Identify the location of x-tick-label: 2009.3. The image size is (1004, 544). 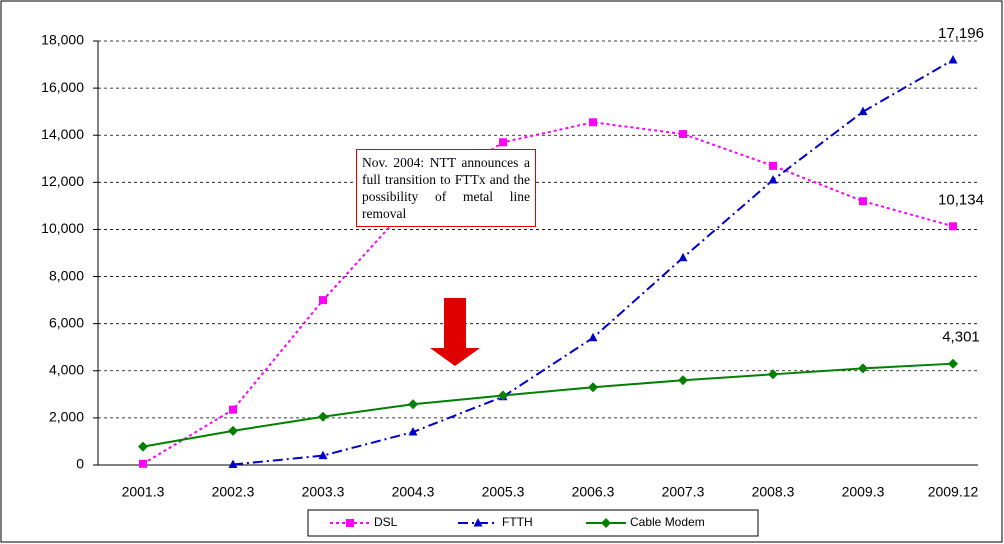
(863, 492).